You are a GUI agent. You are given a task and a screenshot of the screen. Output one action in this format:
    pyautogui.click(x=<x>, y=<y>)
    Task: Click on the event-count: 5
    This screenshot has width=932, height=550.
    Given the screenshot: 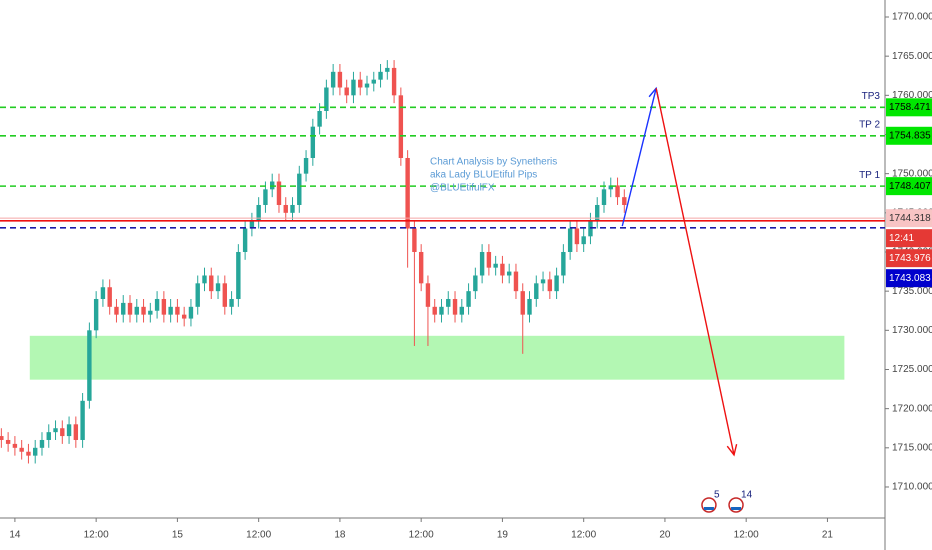 What is the action you would take?
    pyautogui.click(x=717, y=495)
    